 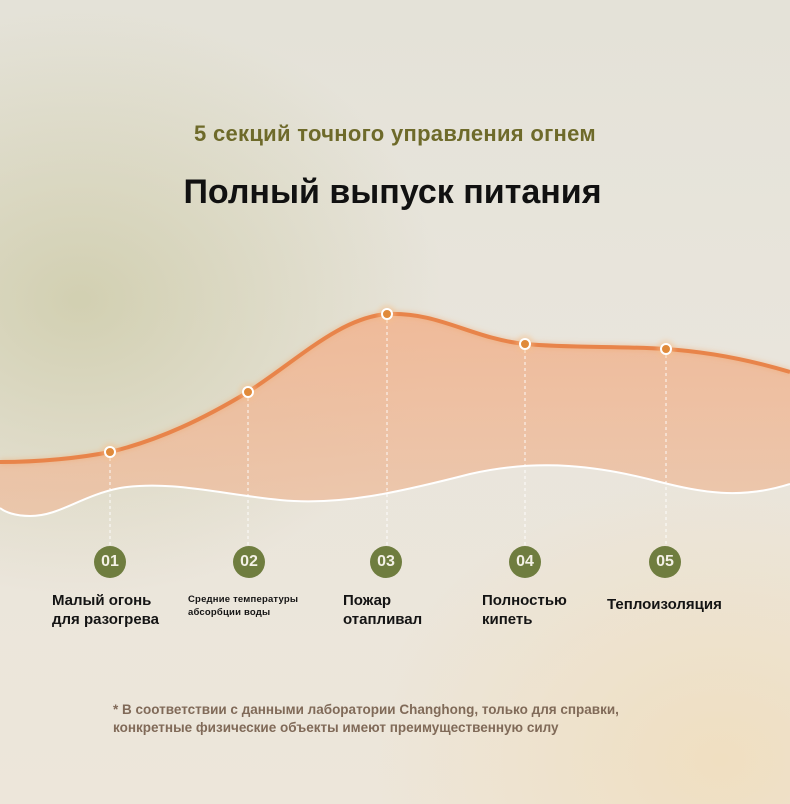 I want to click on step-label-01-line2: для разогрева, so click(x=106, y=619).